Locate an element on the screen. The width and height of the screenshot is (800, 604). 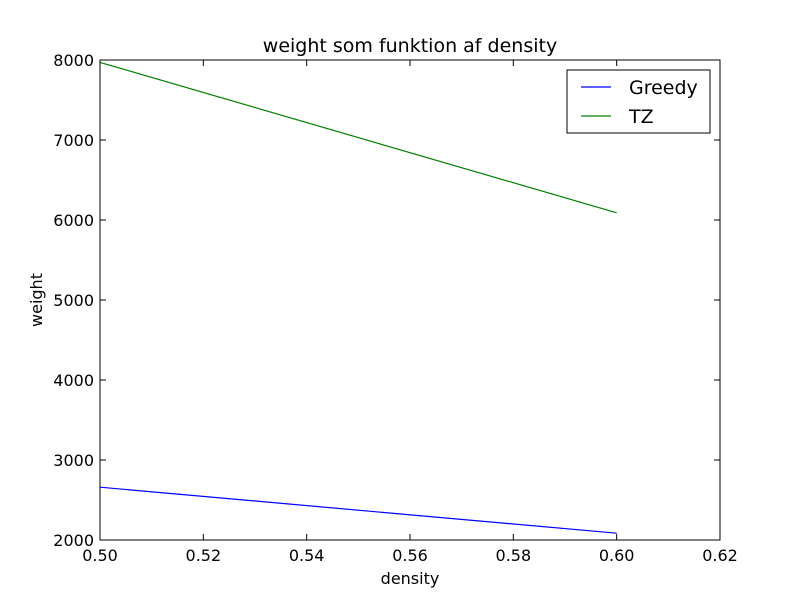
y-tick-label: 2000 is located at coordinates (73, 540).